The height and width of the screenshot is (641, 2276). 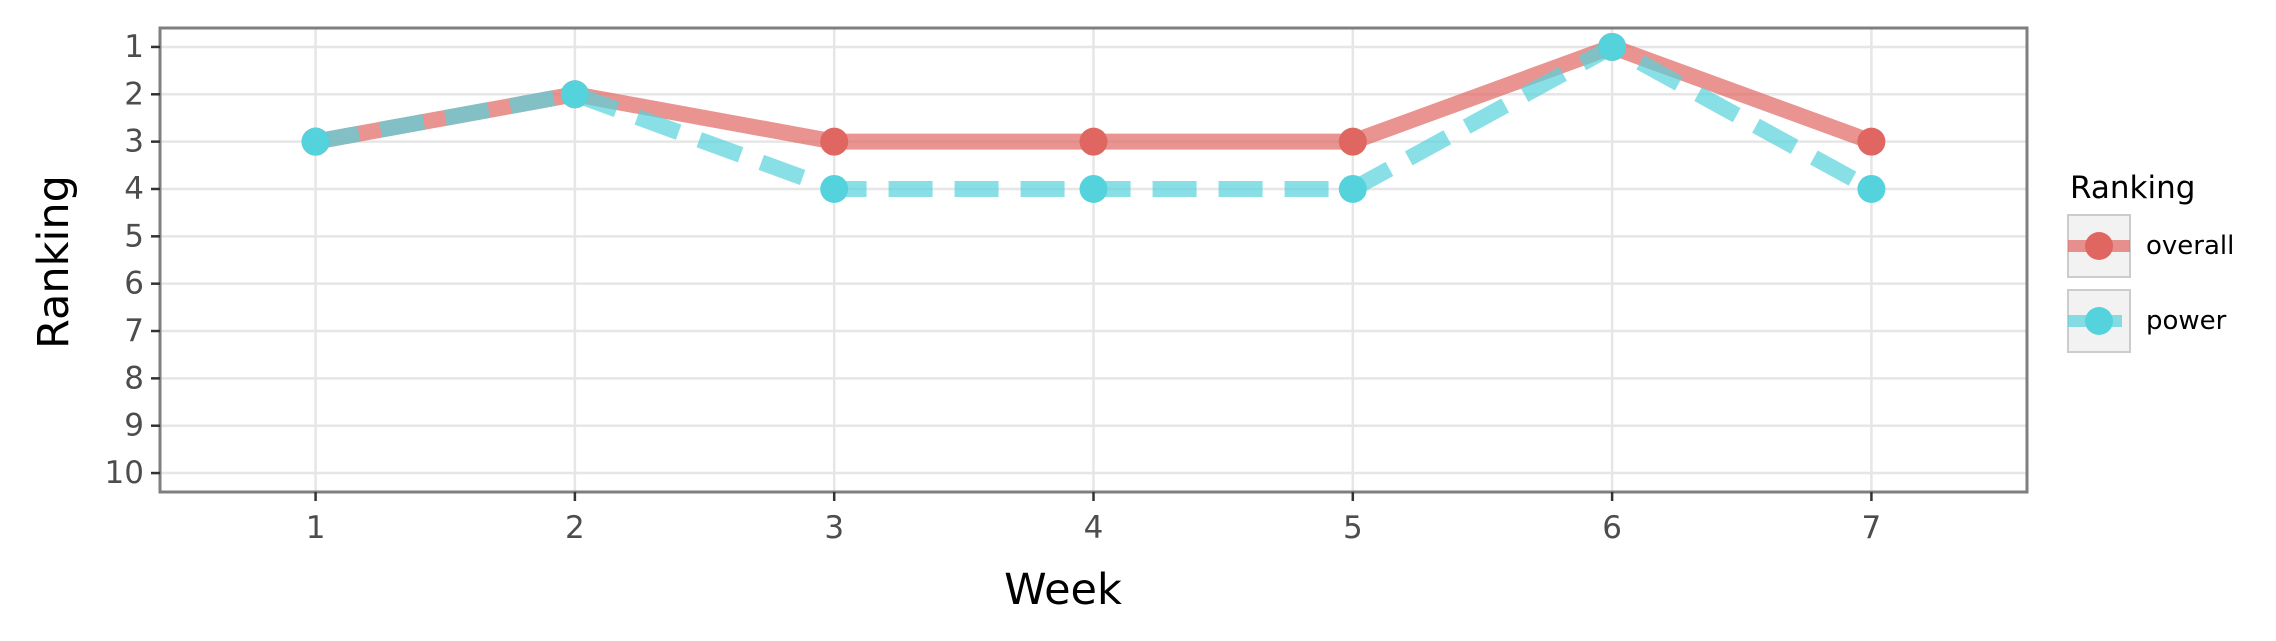 I want to click on y-axis-title: Ranking, so click(x=54, y=262).